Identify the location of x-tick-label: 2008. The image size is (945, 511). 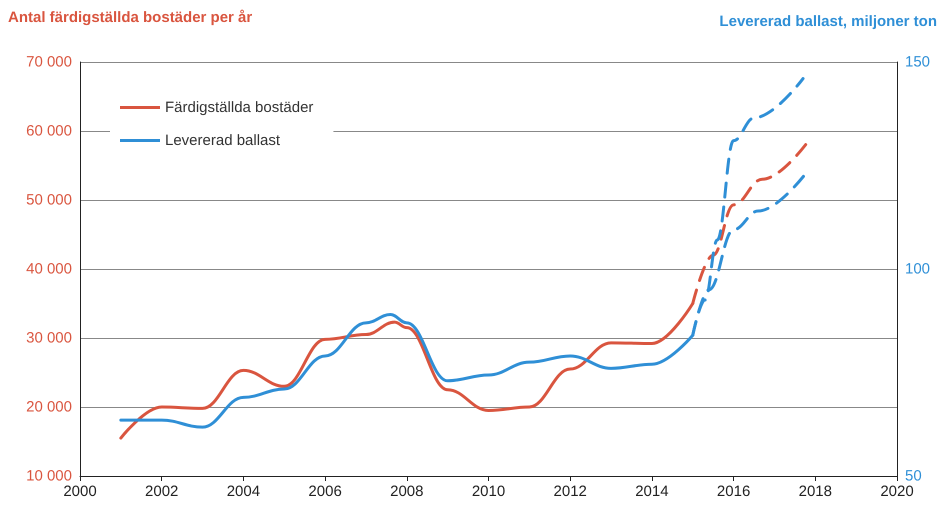
(407, 491).